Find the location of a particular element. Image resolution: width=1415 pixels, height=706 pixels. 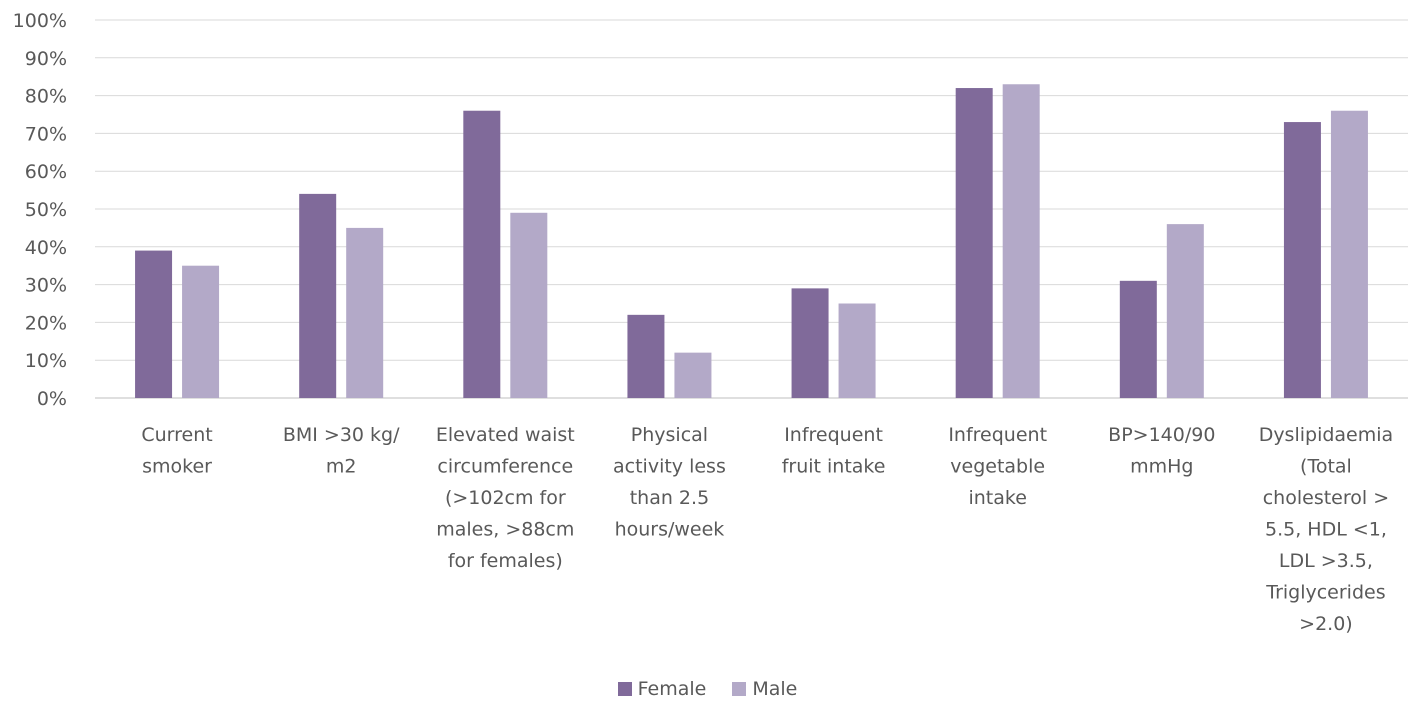

x-category-label-line: circumference is located at coordinates (505, 467).